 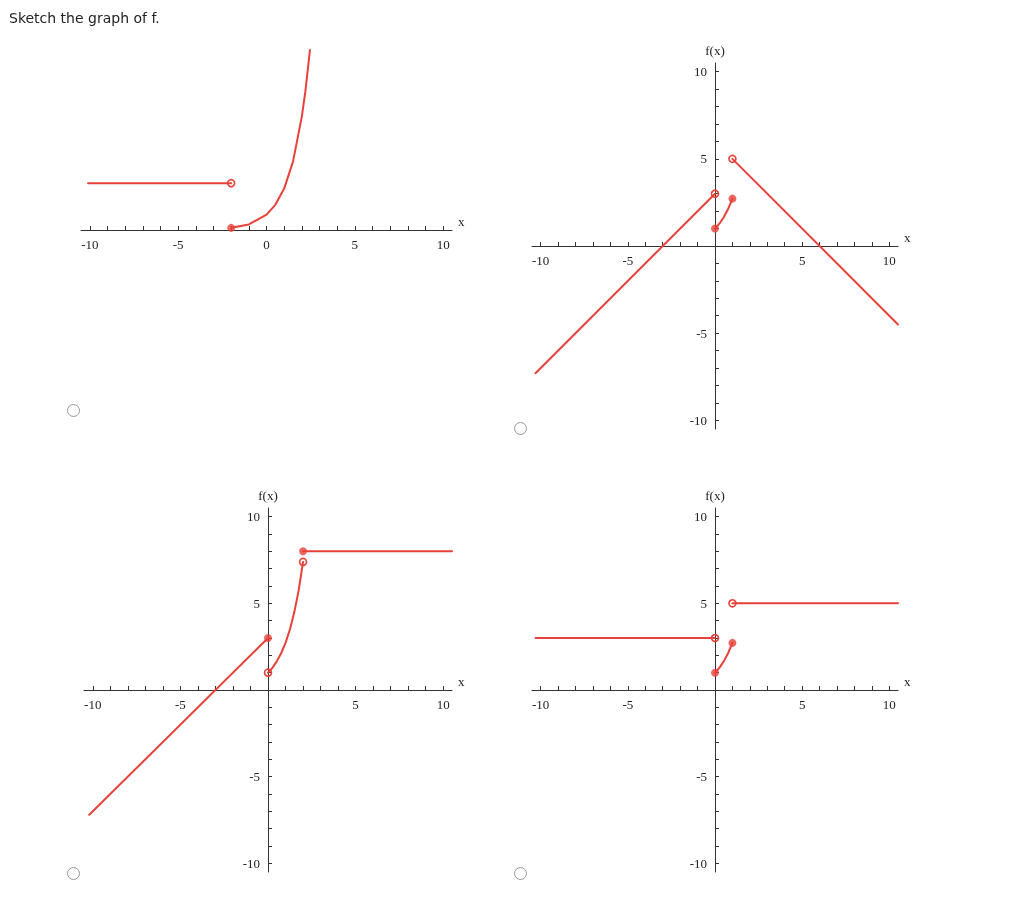 What do you see at coordinates (286, 617) in the screenshot?
I see `line-series` at bounding box center [286, 617].